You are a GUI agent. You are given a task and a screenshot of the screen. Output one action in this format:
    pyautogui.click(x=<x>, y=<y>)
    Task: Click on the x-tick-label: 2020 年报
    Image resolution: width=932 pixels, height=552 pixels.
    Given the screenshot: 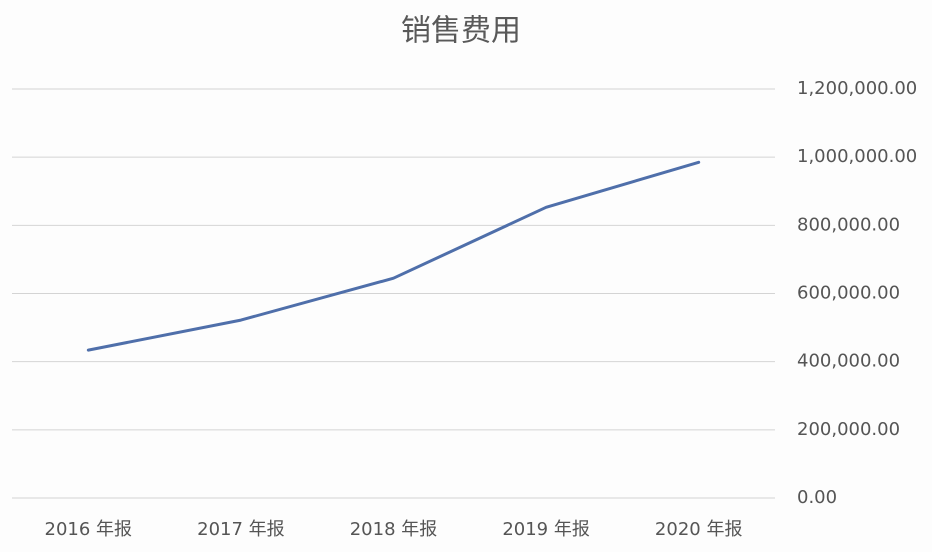 What is the action you would take?
    pyautogui.click(x=699, y=529)
    